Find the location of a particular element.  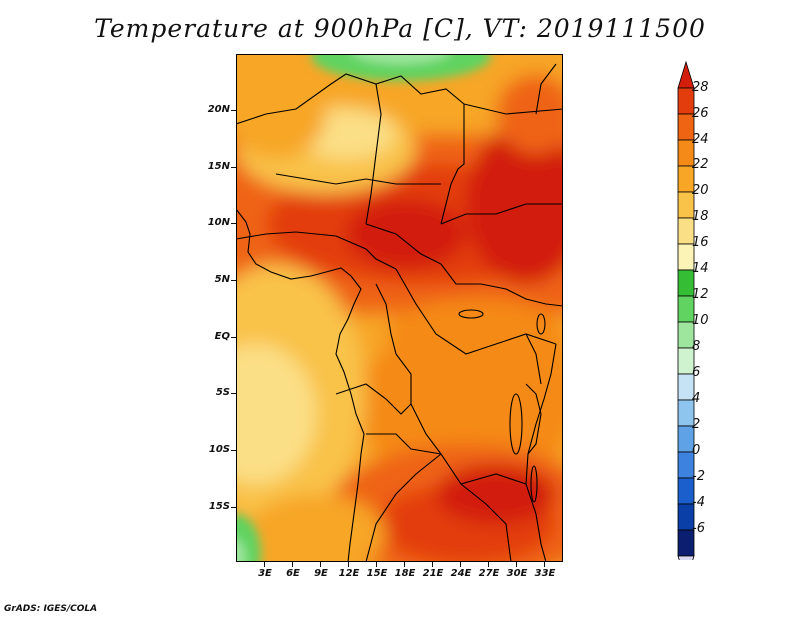

lon-label-6e: 6E is located at coordinates (293, 573).